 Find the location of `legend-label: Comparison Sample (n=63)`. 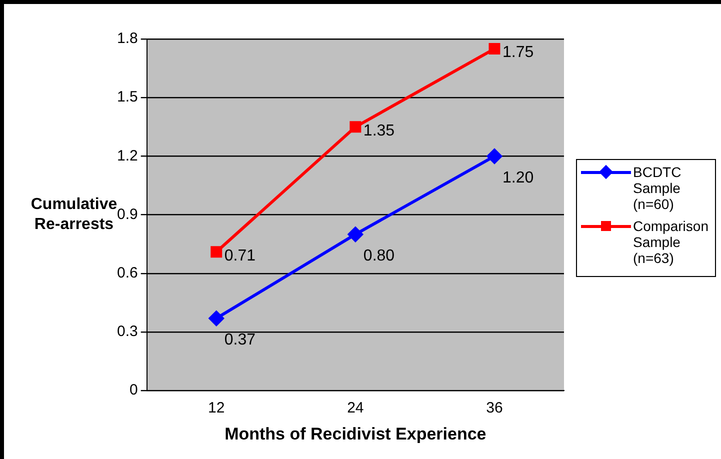

legend-label: Comparison Sample (n=63) is located at coordinates (670, 242).